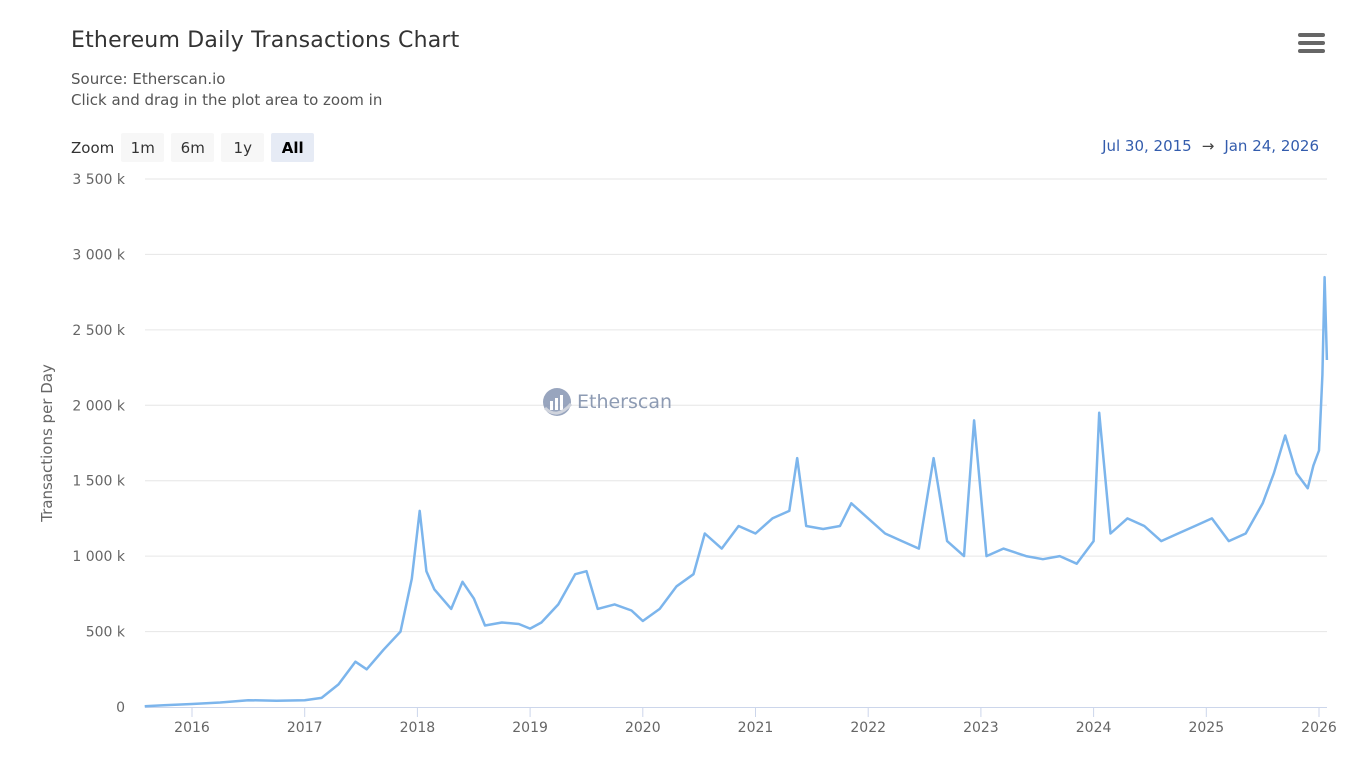 The width and height of the screenshot is (1351, 767). Describe the element at coordinates (99, 331) in the screenshot. I see `y-tick-label: 2 500 k` at that location.